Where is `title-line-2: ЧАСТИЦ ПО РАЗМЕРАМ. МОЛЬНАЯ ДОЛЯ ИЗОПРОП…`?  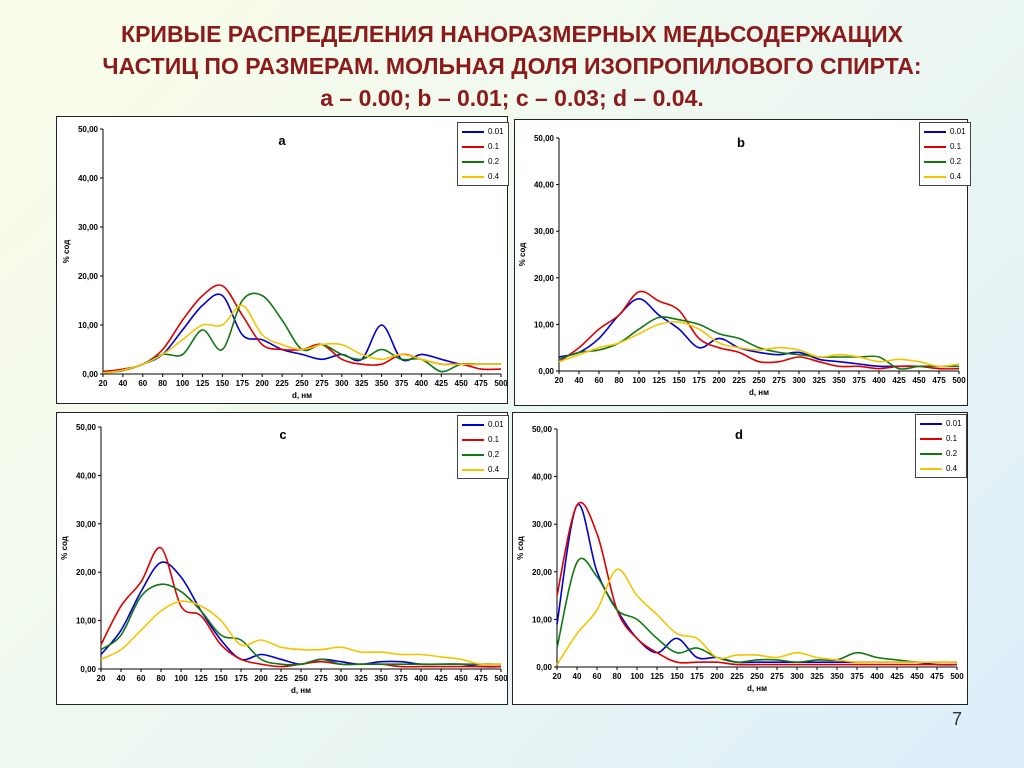
title-line-2: ЧАСТИЦ ПО РАЗМЕРАМ. МОЛЬНАЯ ДОЛЯ ИЗОПРОП… is located at coordinates (512, 66).